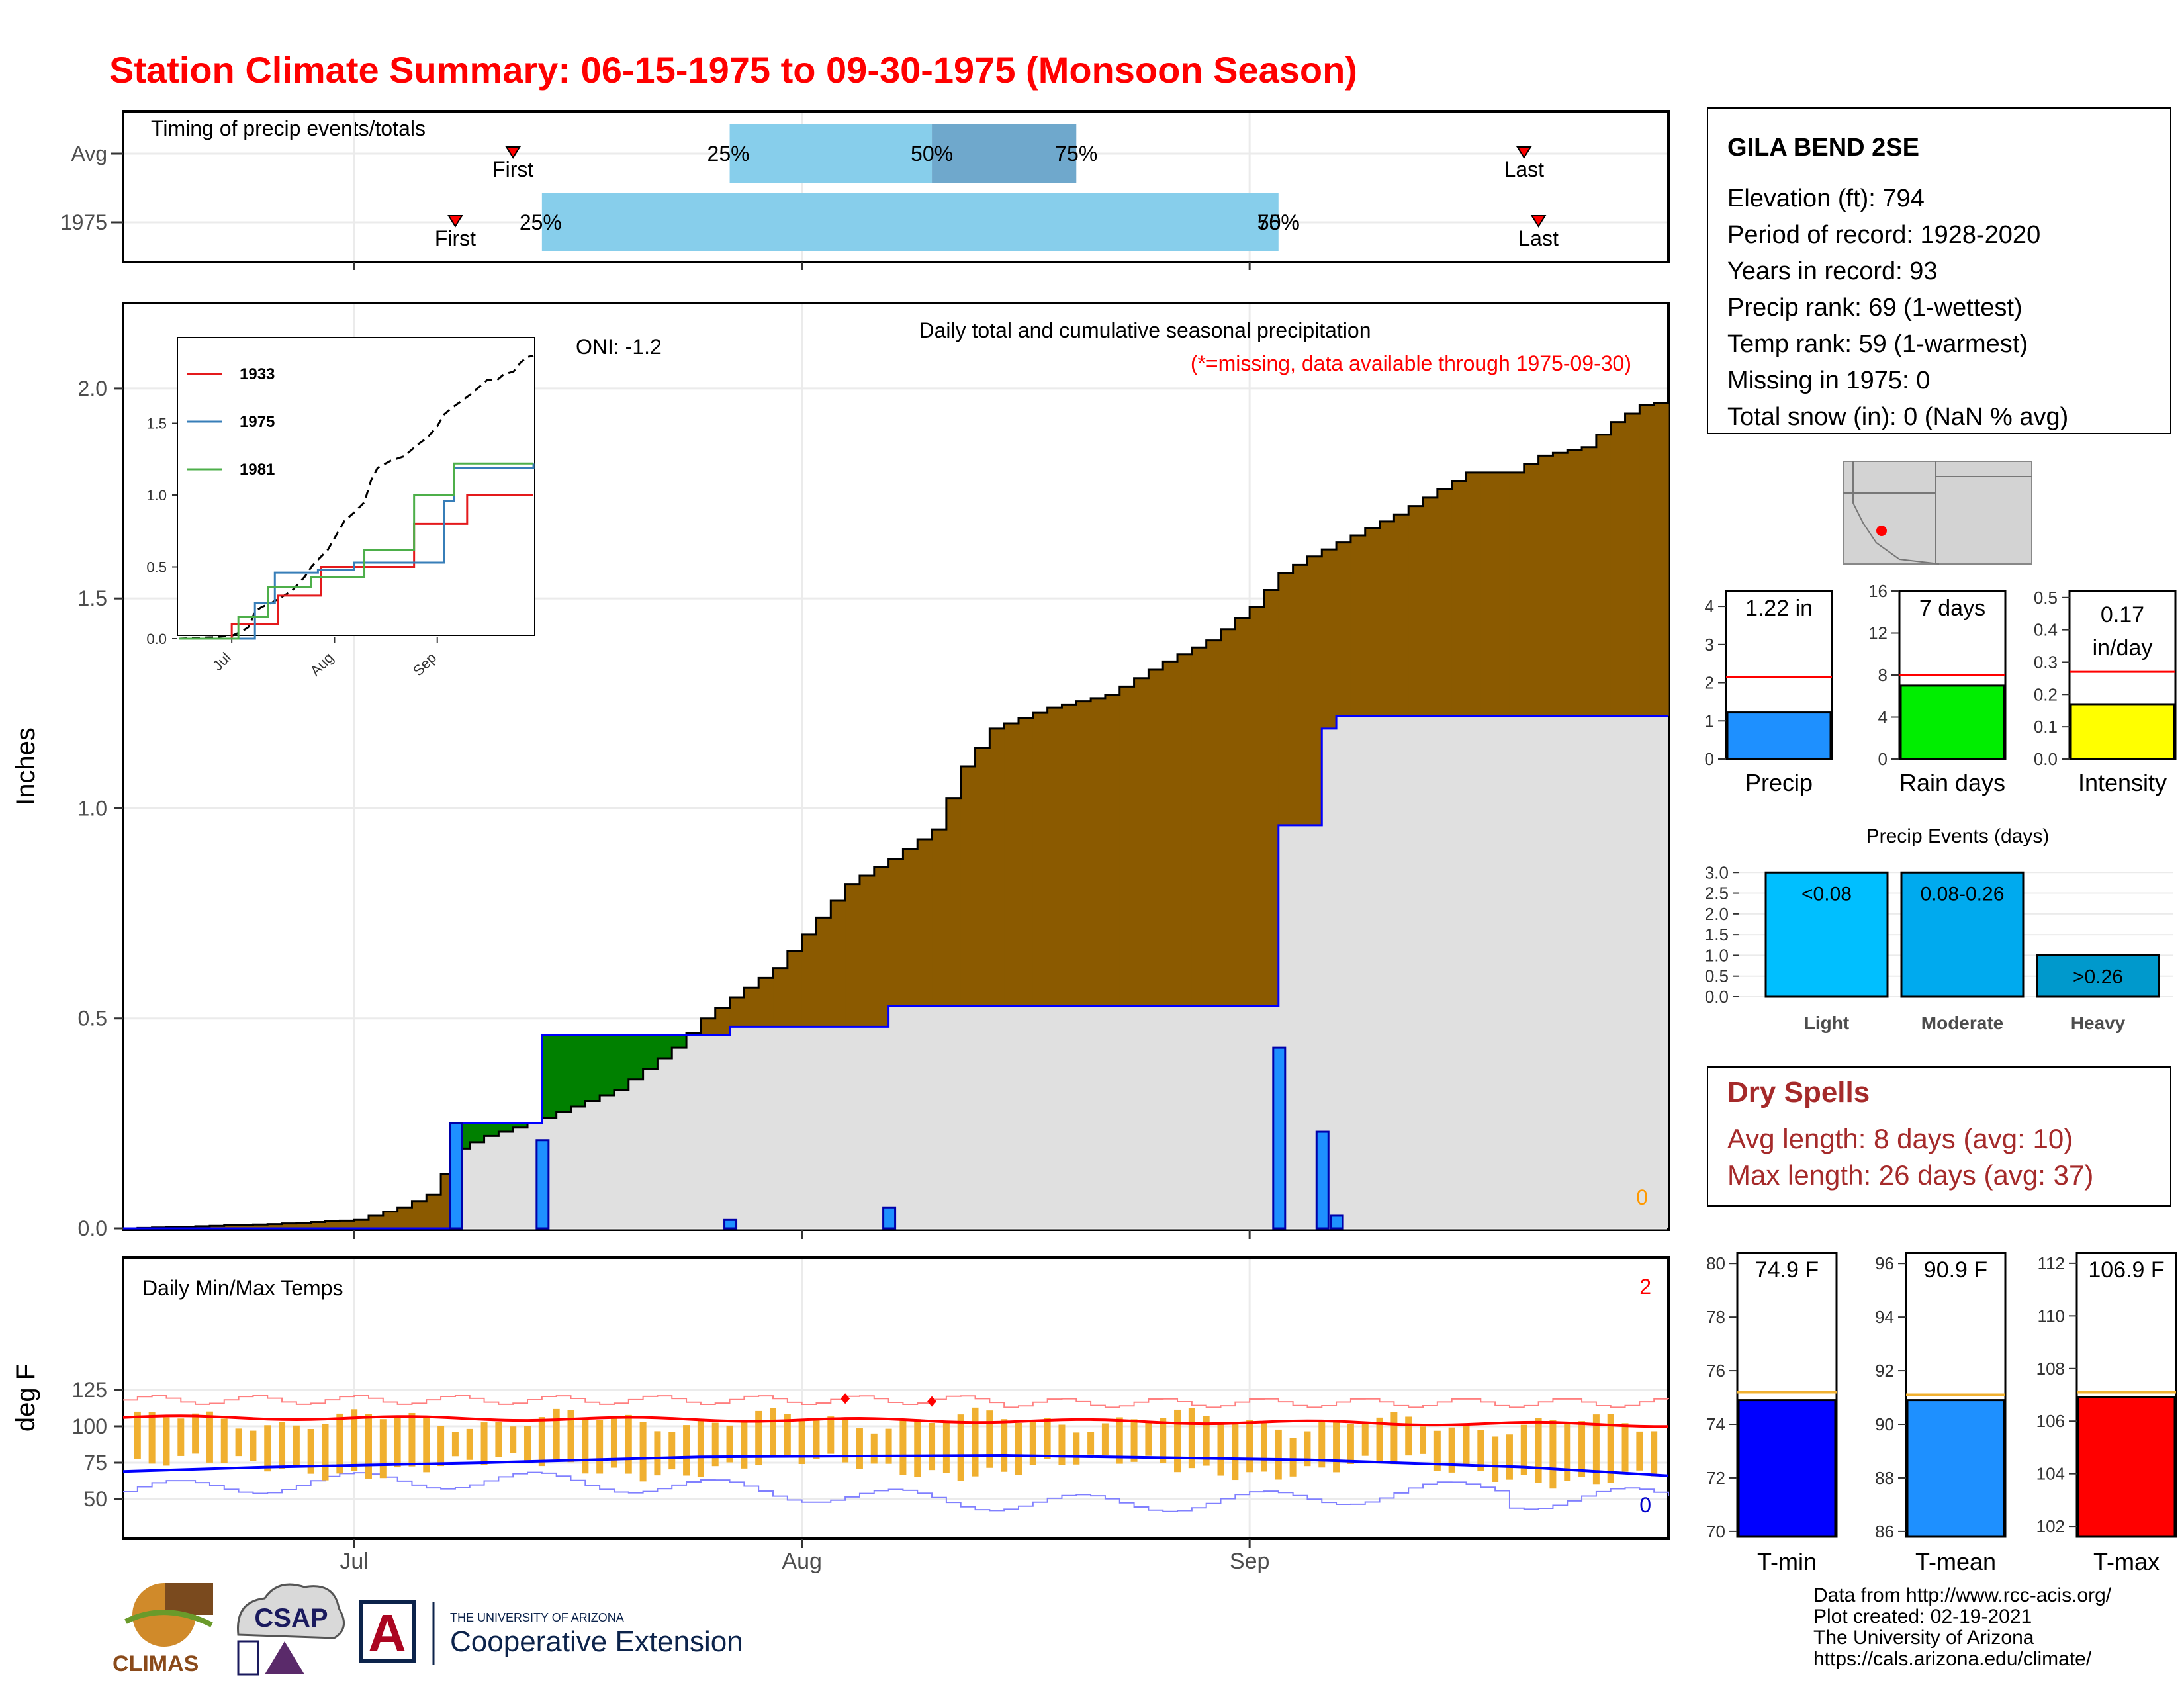 This screenshot has width=2184, height=1691. I want to click on temp-bar-tick-label: 104, so click(2050, 1474).